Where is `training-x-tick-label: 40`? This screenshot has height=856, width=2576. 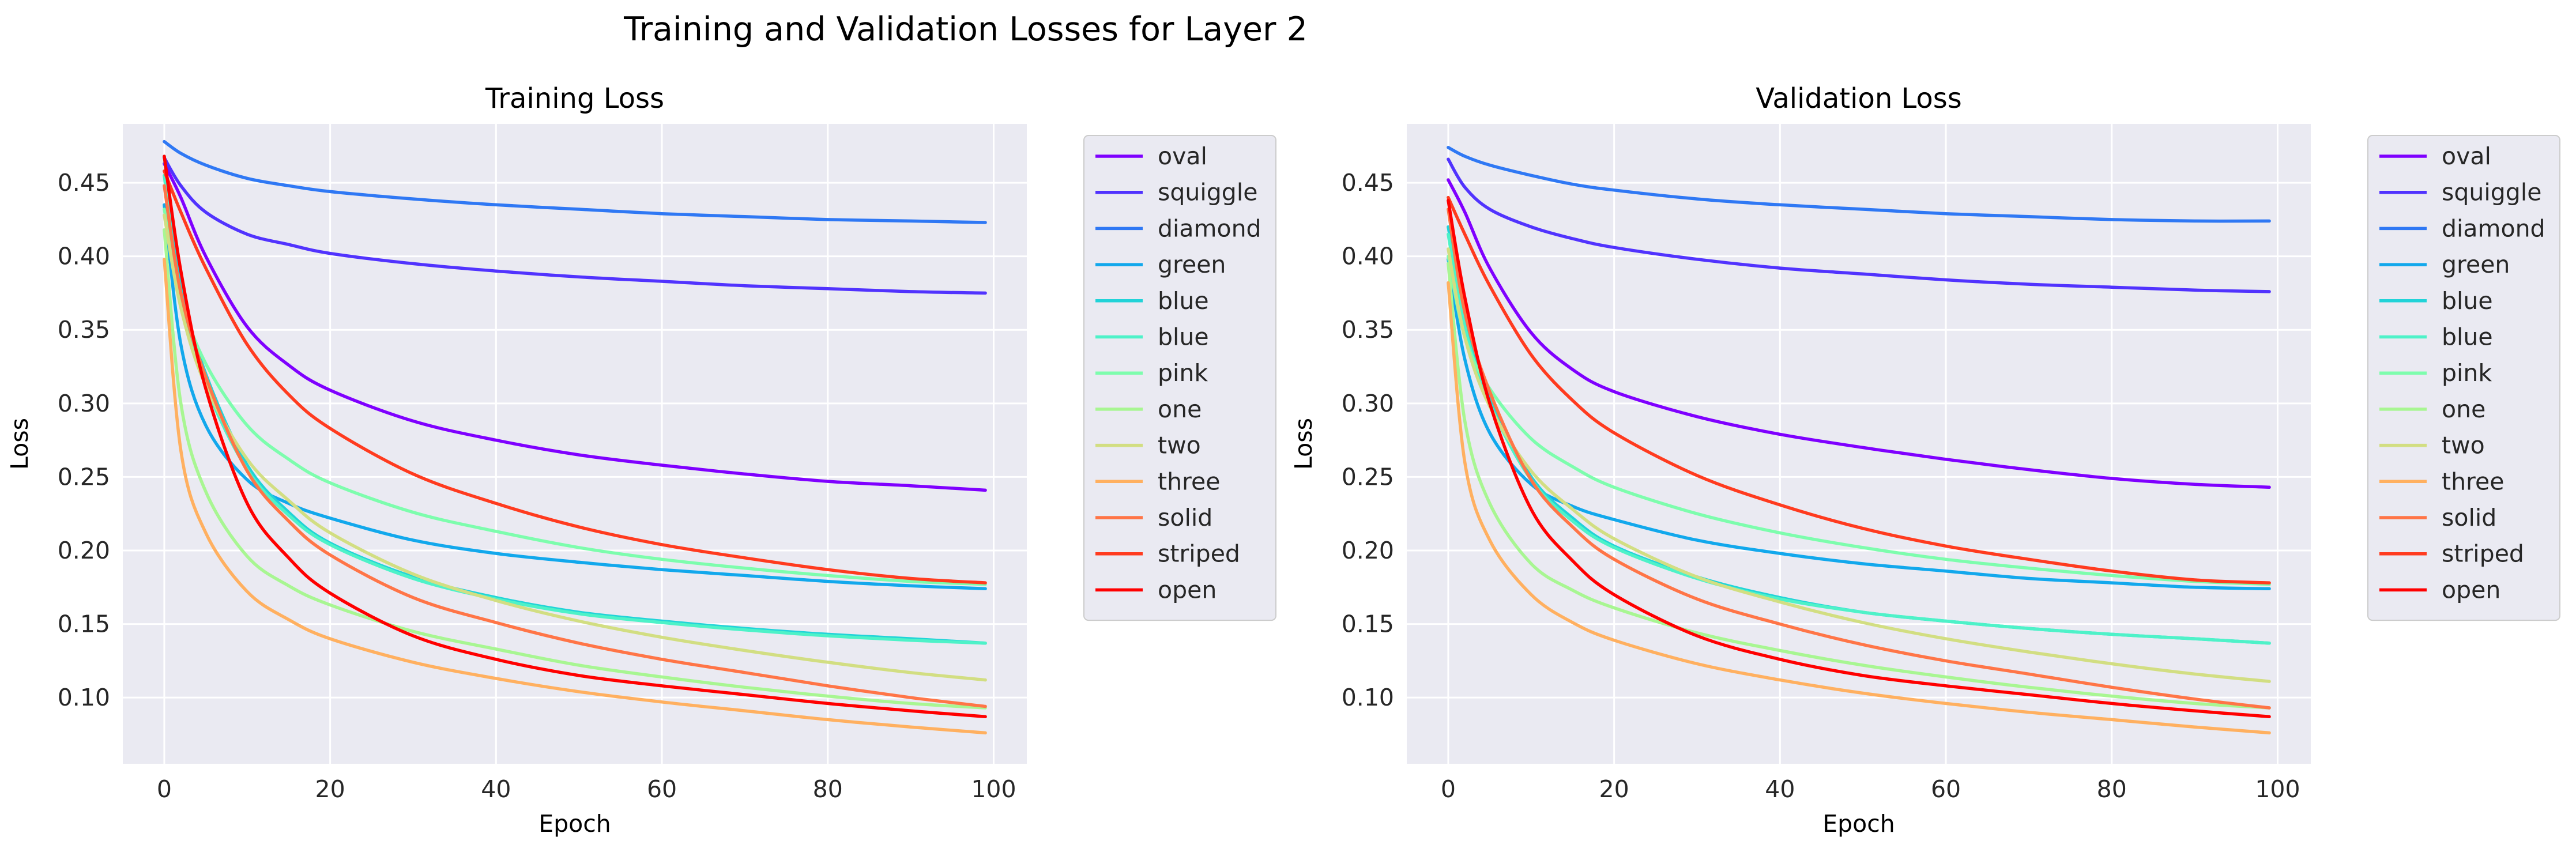
training-x-tick-label: 40 is located at coordinates (496, 789).